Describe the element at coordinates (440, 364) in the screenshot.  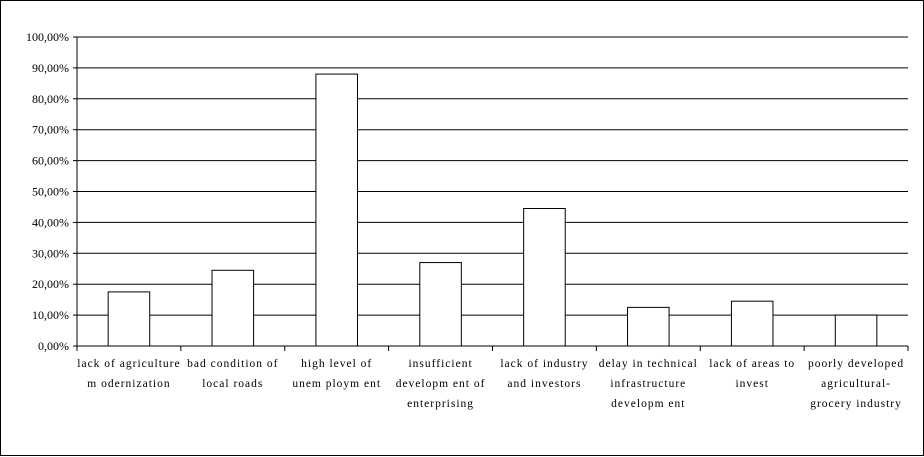
I see `x-category-label-line: insufficient` at that location.